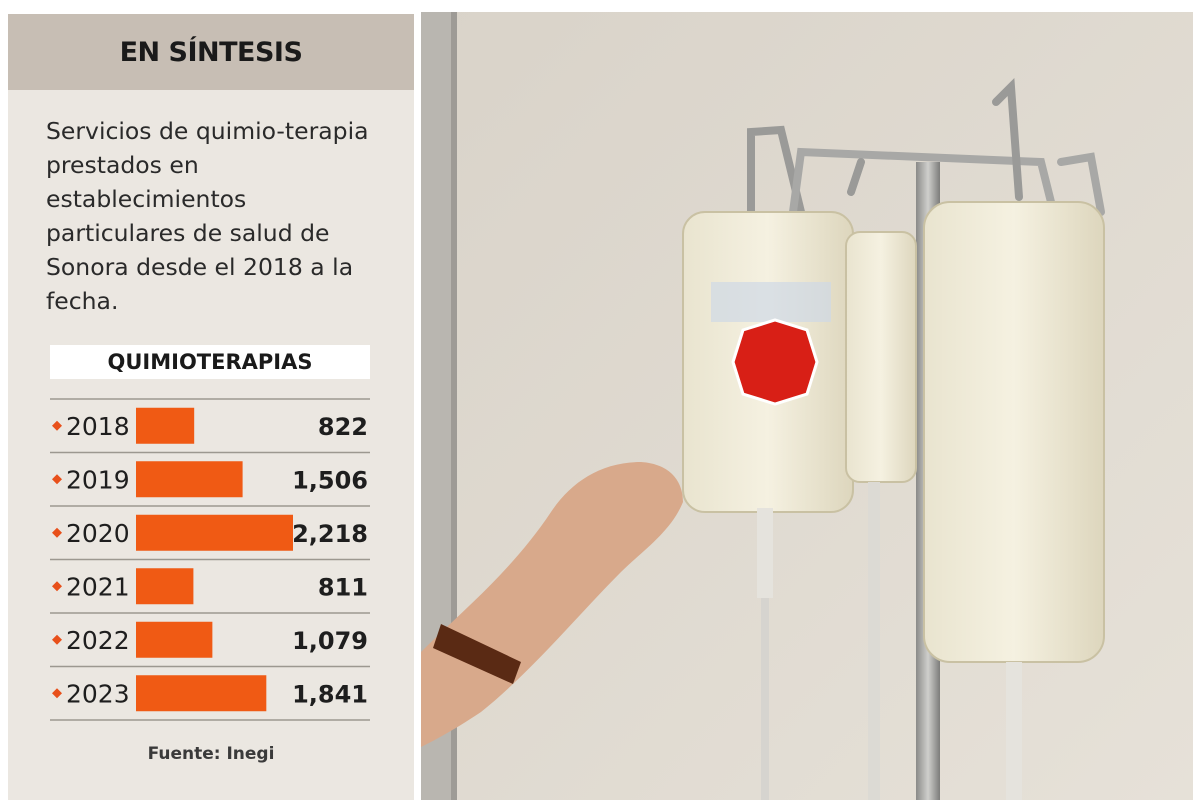  What do you see at coordinates (343, 427) in the screenshot?
I see `value-label: 822` at bounding box center [343, 427].